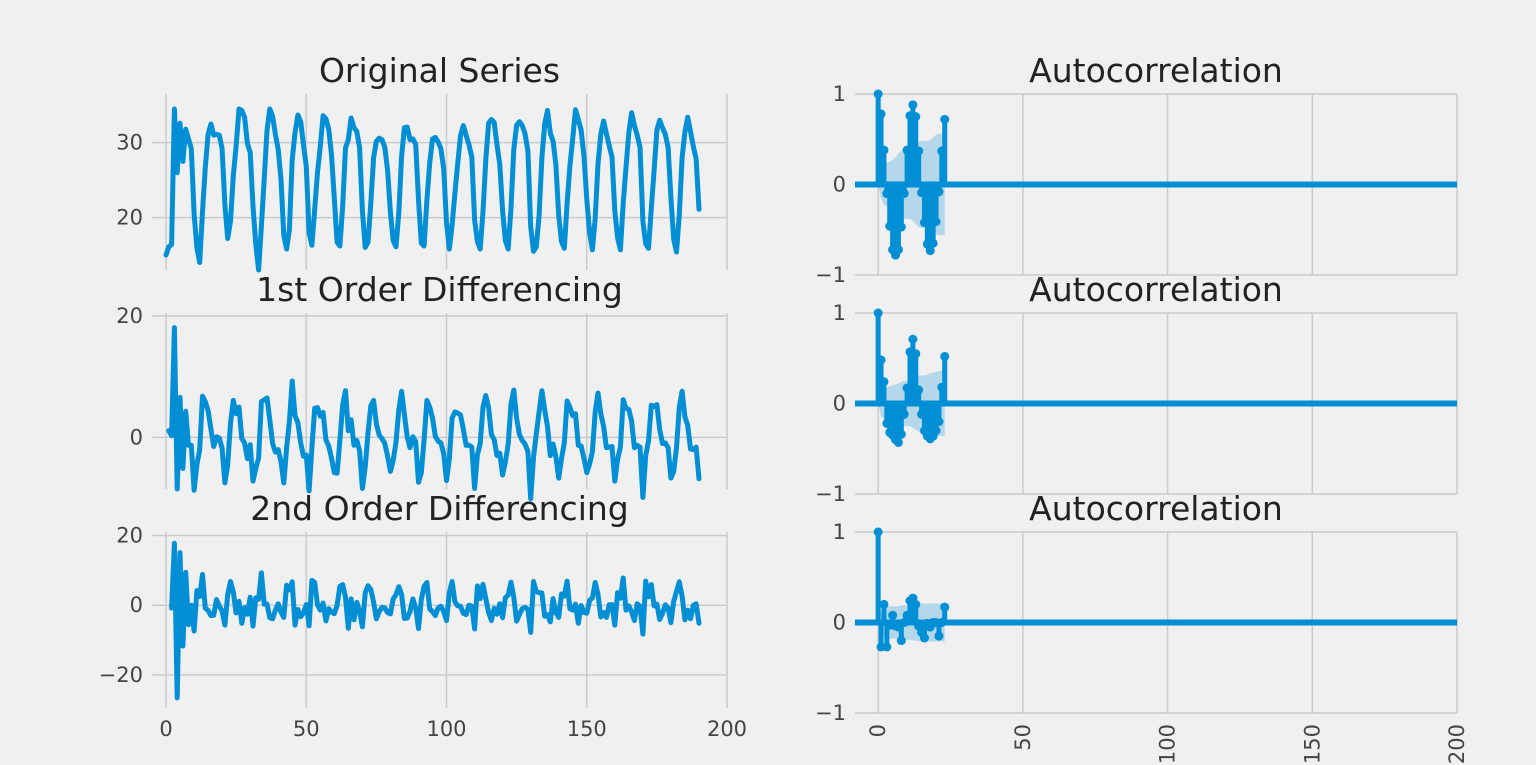 The width and height of the screenshot is (1536, 765). I want to click on y-tick-label: −20, so click(121, 675).